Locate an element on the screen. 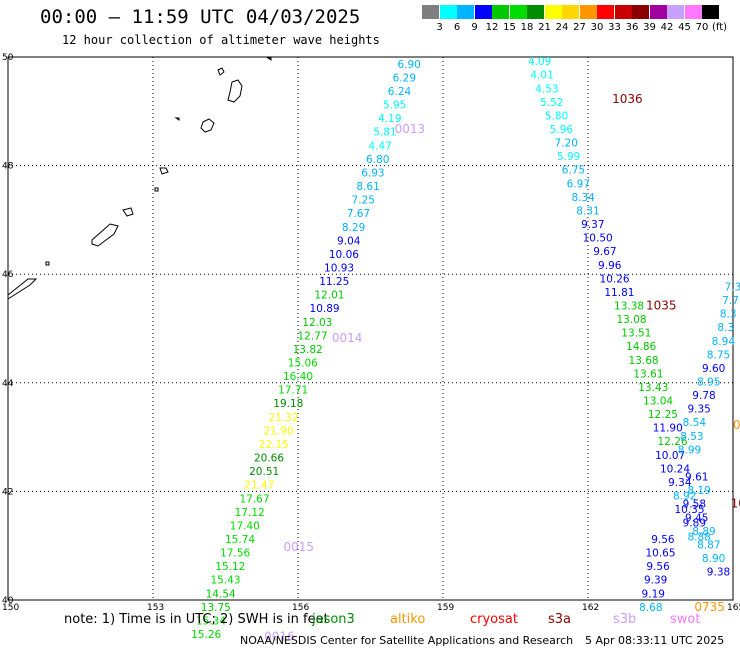 Image resolution: width=740 pixels, height=650 pixels. legend-tick-label: 30 is located at coordinates (597, 27).